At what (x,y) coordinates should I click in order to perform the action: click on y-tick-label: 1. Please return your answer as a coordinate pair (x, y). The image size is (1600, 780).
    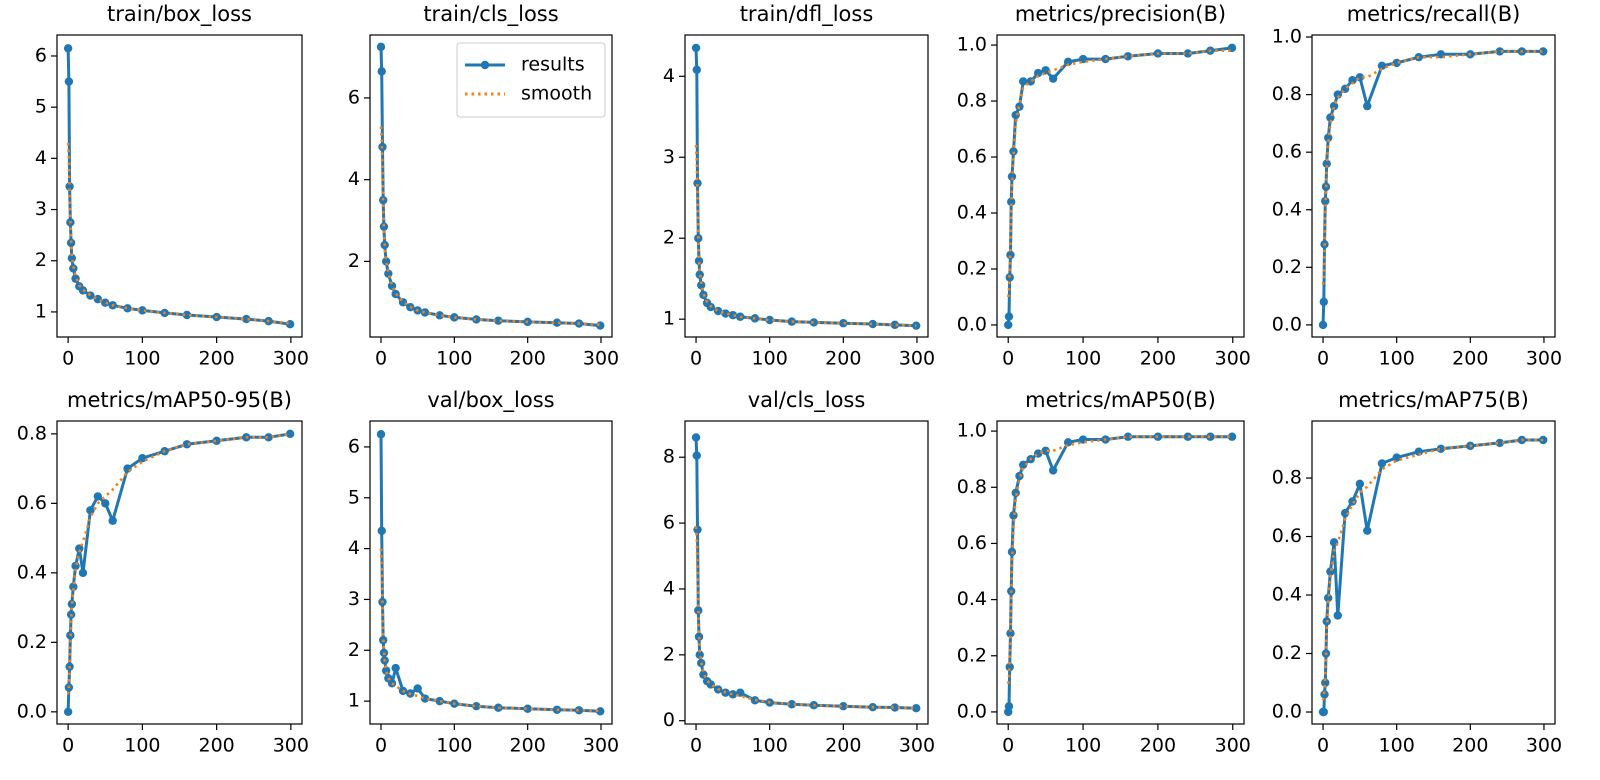
    Looking at the image, I should click on (41, 311).